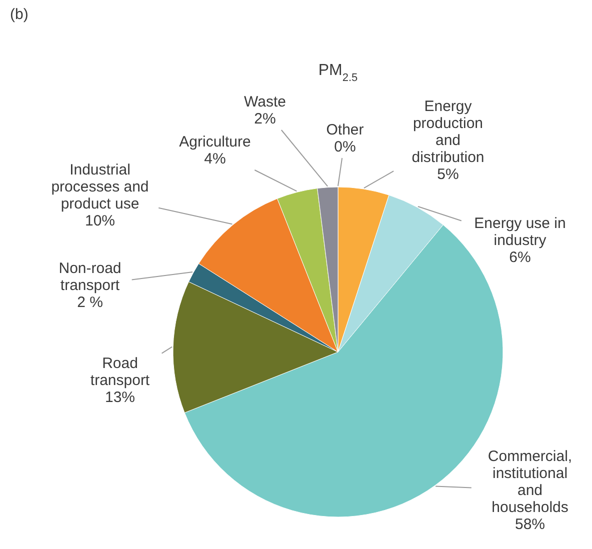 The width and height of the screenshot is (592, 549). I want to click on data-label: 2 %, so click(90, 302).